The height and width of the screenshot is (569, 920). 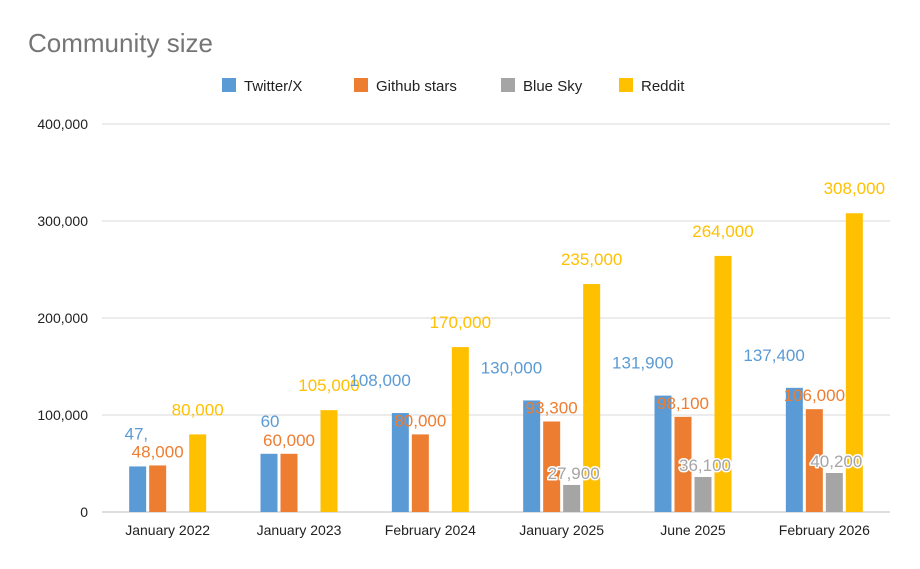 What do you see at coordinates (591, 259) in the screenshot?
I see `data-label-reddit: 235,000` at bounding box center [591, 259].